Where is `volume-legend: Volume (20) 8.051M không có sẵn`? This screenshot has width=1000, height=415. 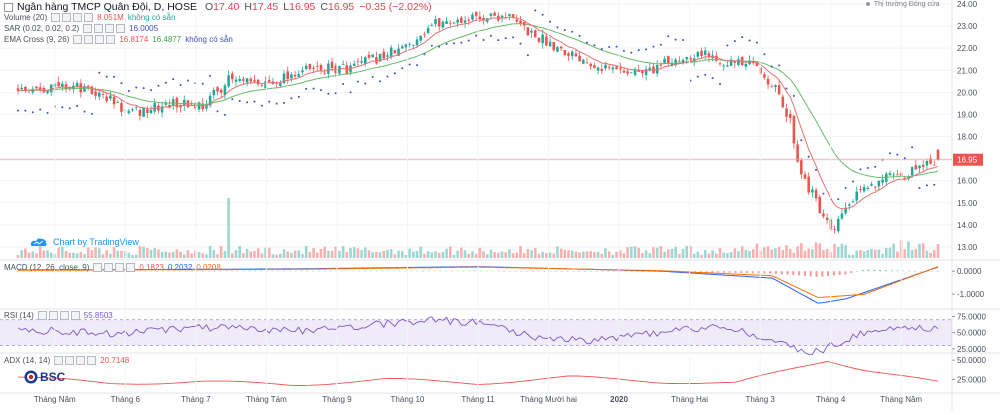 volume-legend: Volume (20) 8.051M không có sẵn is located at coordinates (89, 17).